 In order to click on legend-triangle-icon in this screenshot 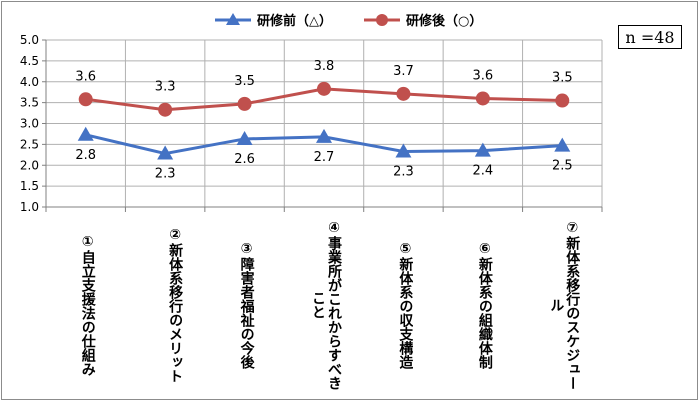, I will do `click(233, 19)`.